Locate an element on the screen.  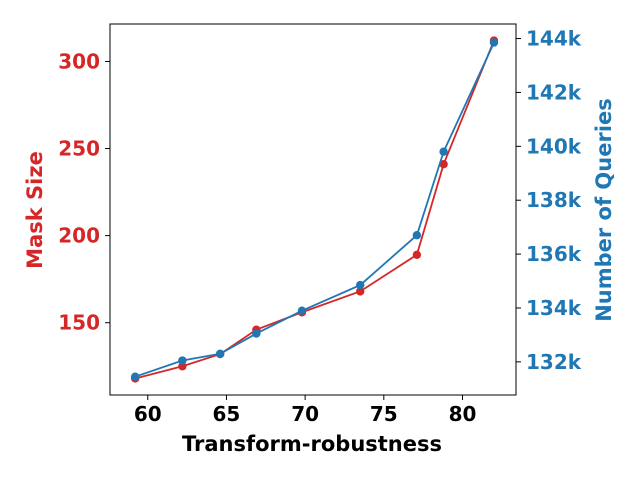
y-left-tick-label: 200 is located at coordinates (79, 236).